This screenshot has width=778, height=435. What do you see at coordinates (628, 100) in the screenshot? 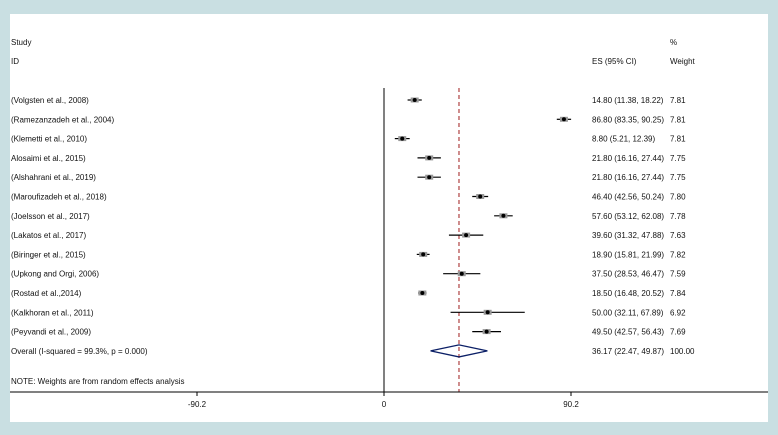
I see `effect-size-text: 14.80 (11.38, 18.22)` at bounding box center [628, 100].